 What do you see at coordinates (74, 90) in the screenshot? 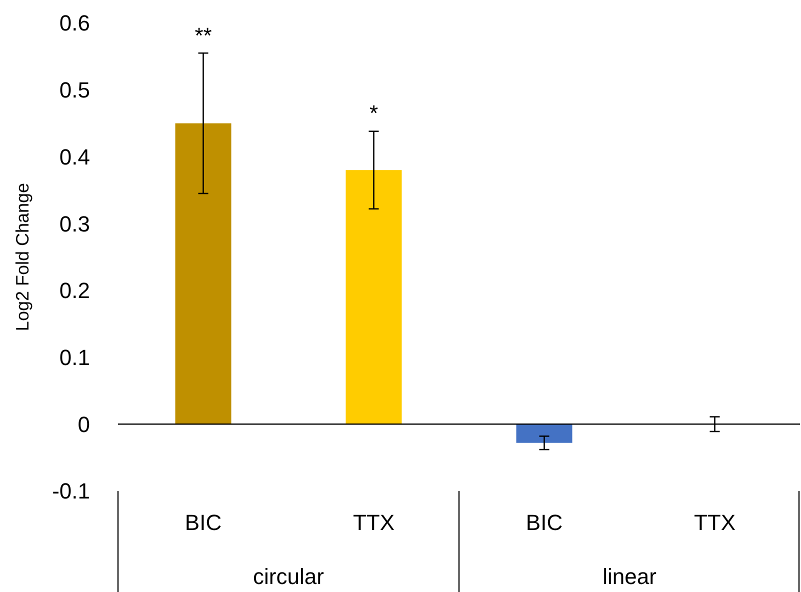
I see `y-tick-label: 0.5` at bounding box center [74, 90].